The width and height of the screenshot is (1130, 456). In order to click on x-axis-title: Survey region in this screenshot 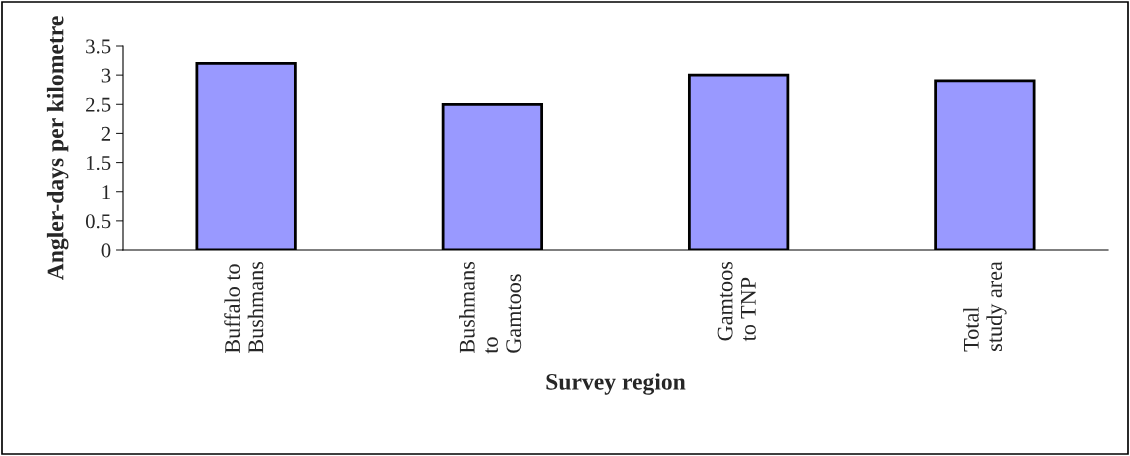, I will do `click(616, 384)`.